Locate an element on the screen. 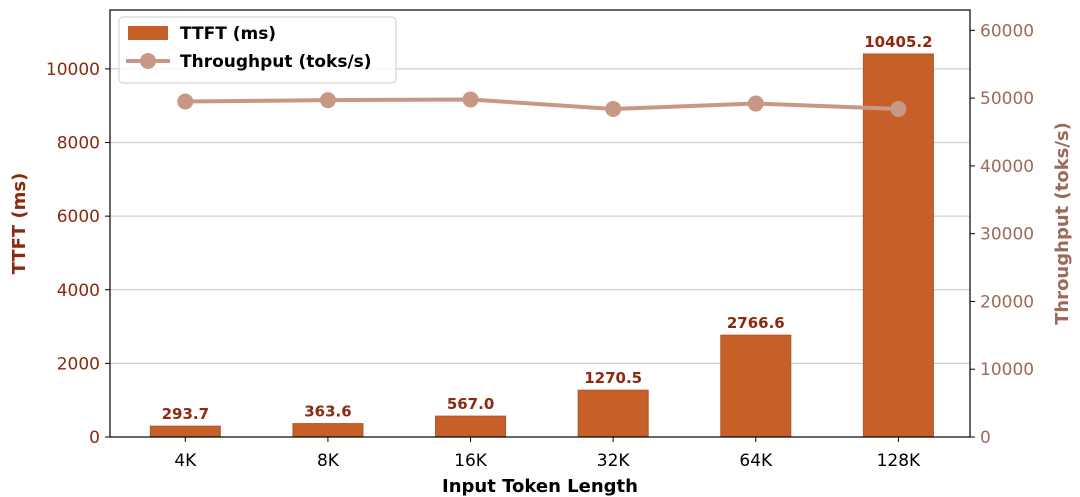  y-tick-label: 4000 is located at coordinates (78, 291).